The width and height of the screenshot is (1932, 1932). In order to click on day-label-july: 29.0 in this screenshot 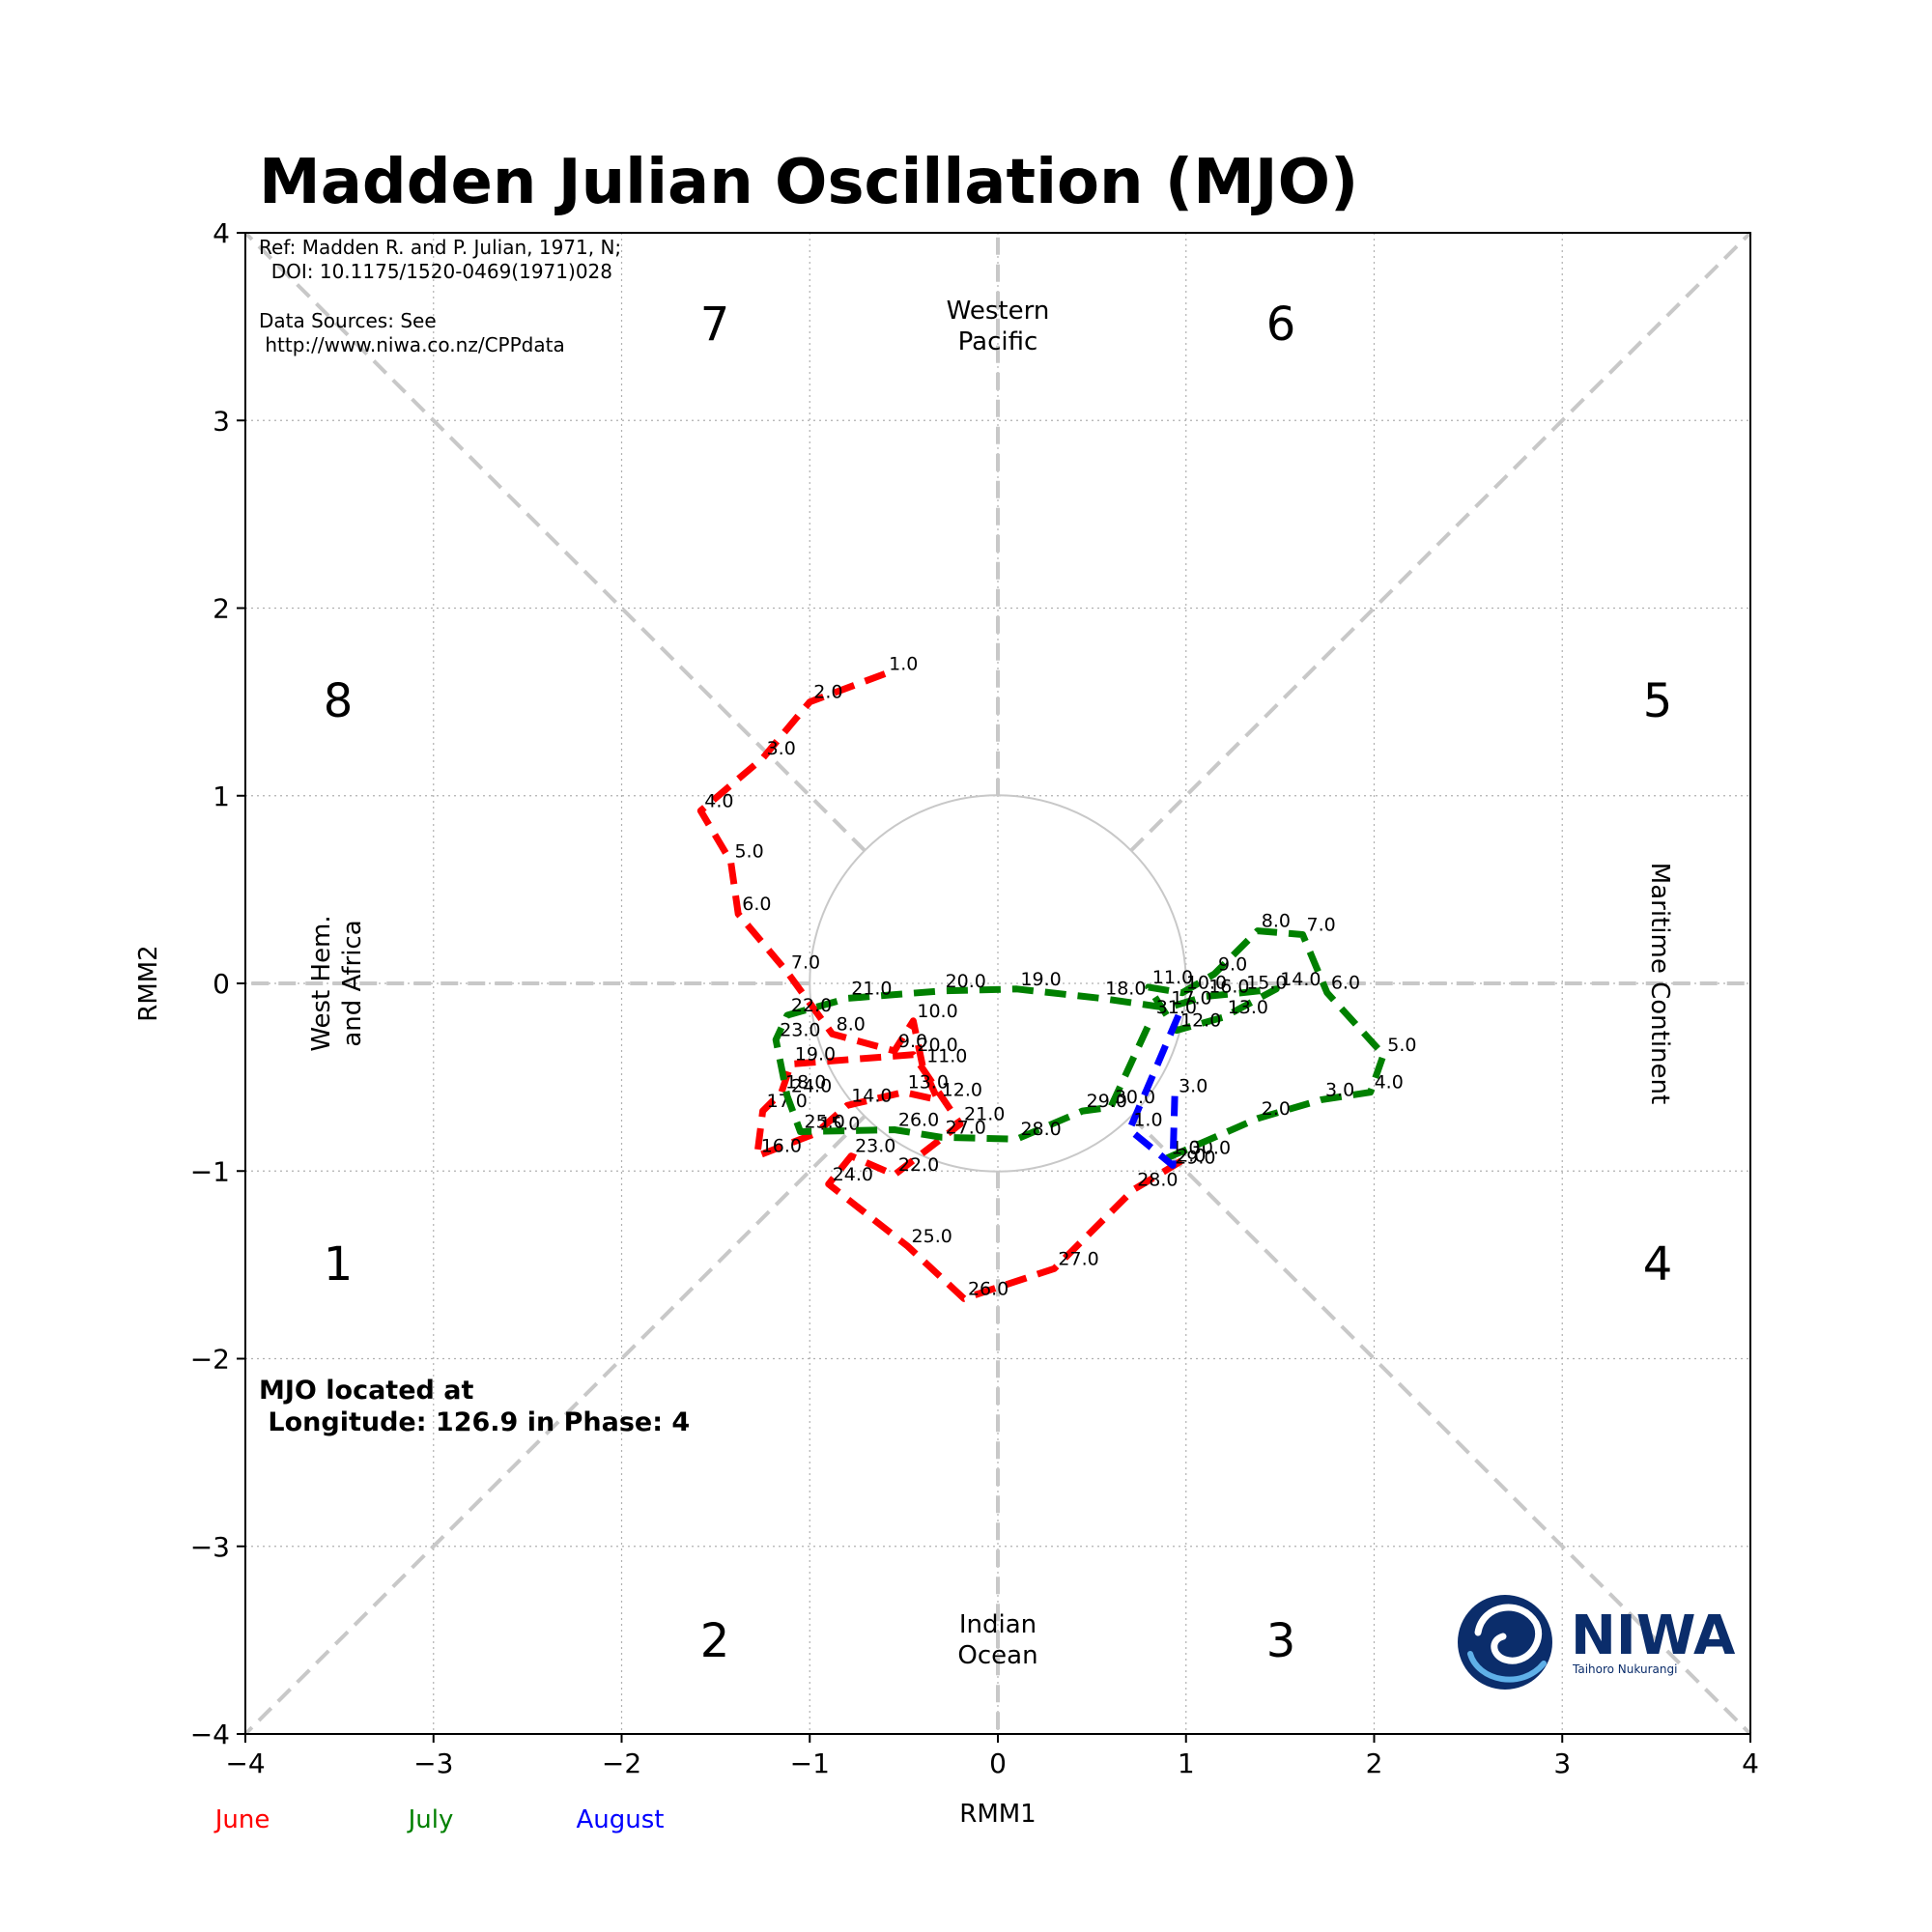, I will do `click(1107, 1101)`.